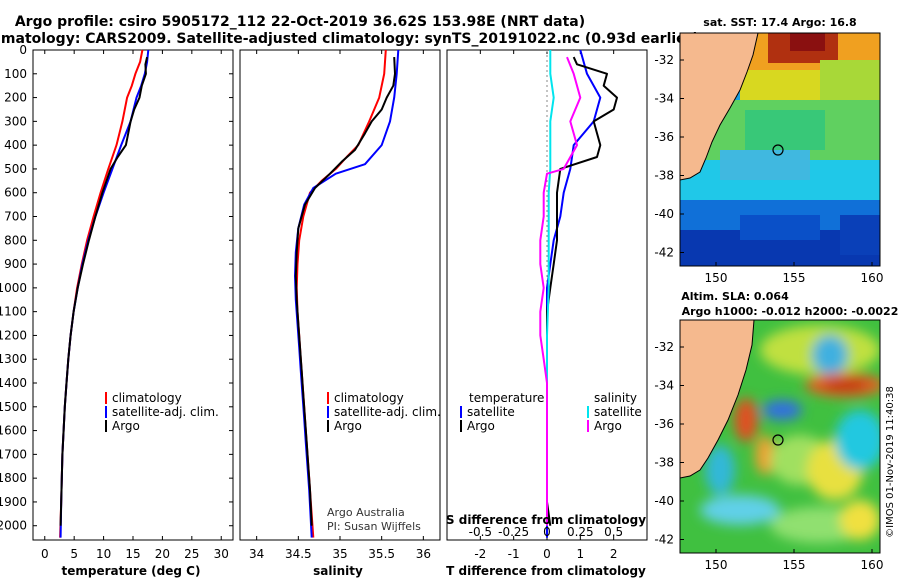  I want to click on t-difference-xlabel: T difference from climatology, so click(546, 571).